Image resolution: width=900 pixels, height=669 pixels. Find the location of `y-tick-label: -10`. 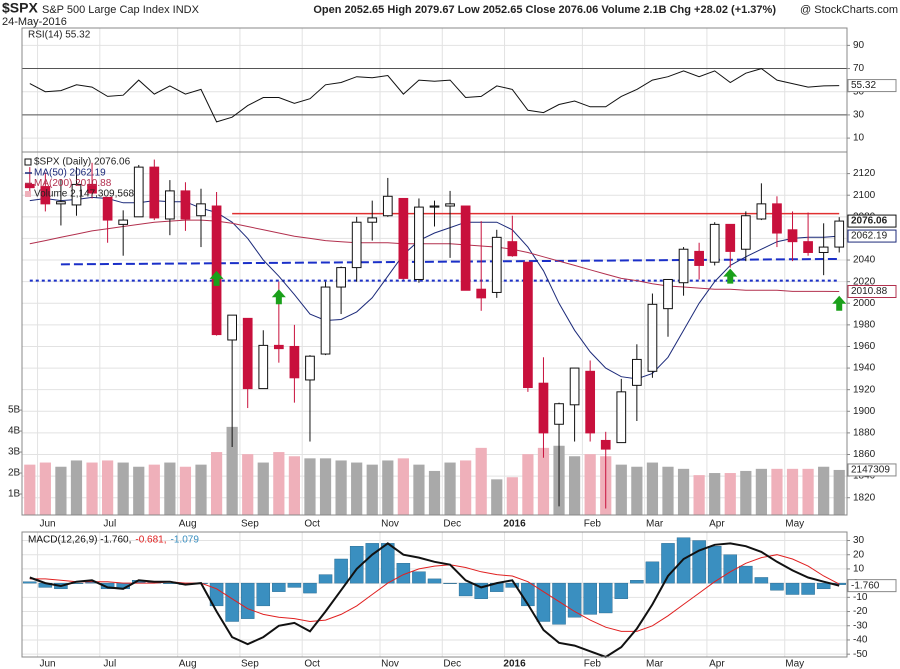

y-tick-label: -10 is located at coordinates (860, 597).